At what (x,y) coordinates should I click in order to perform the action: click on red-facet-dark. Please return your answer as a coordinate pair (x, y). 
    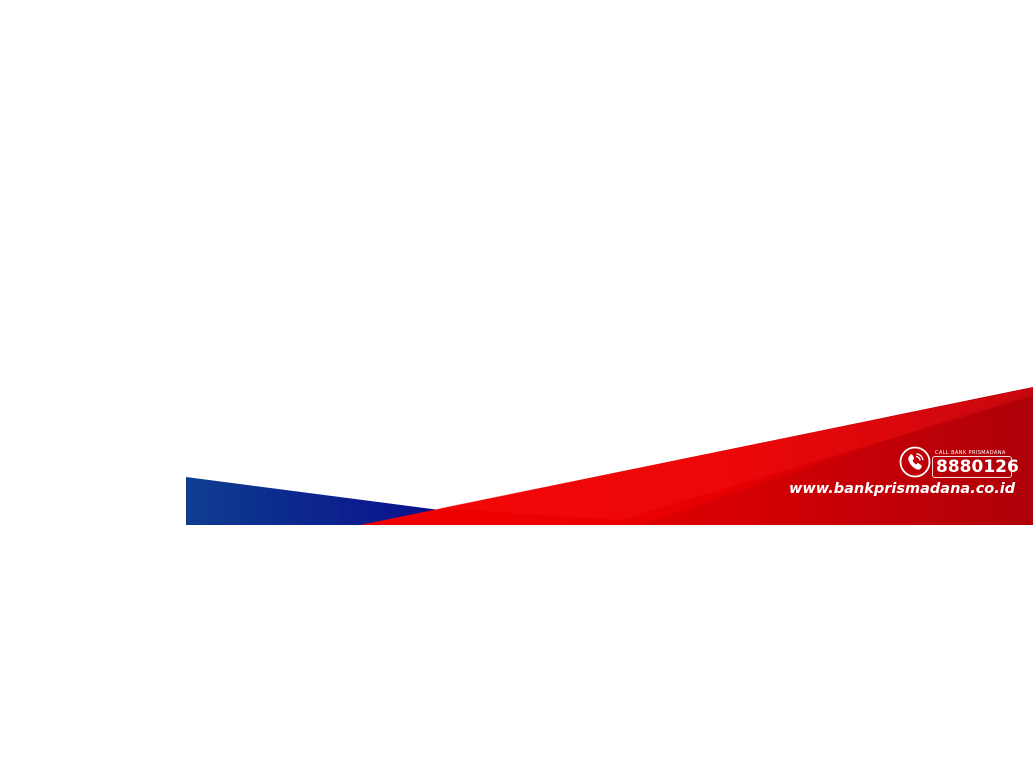
    Looking at the image, I should click on (836, 457).